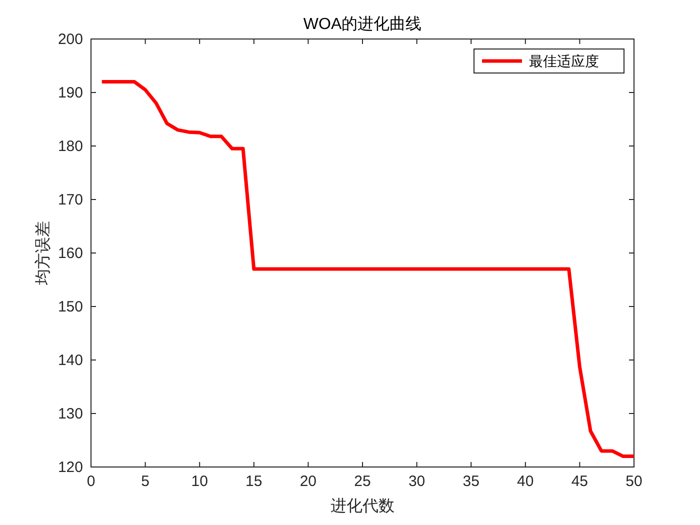 The height and width of the screenshot is (525, 700). Describe the element at coordinates (634, 481) in the screenshot. I see `x-tick-label: 50` at that location.